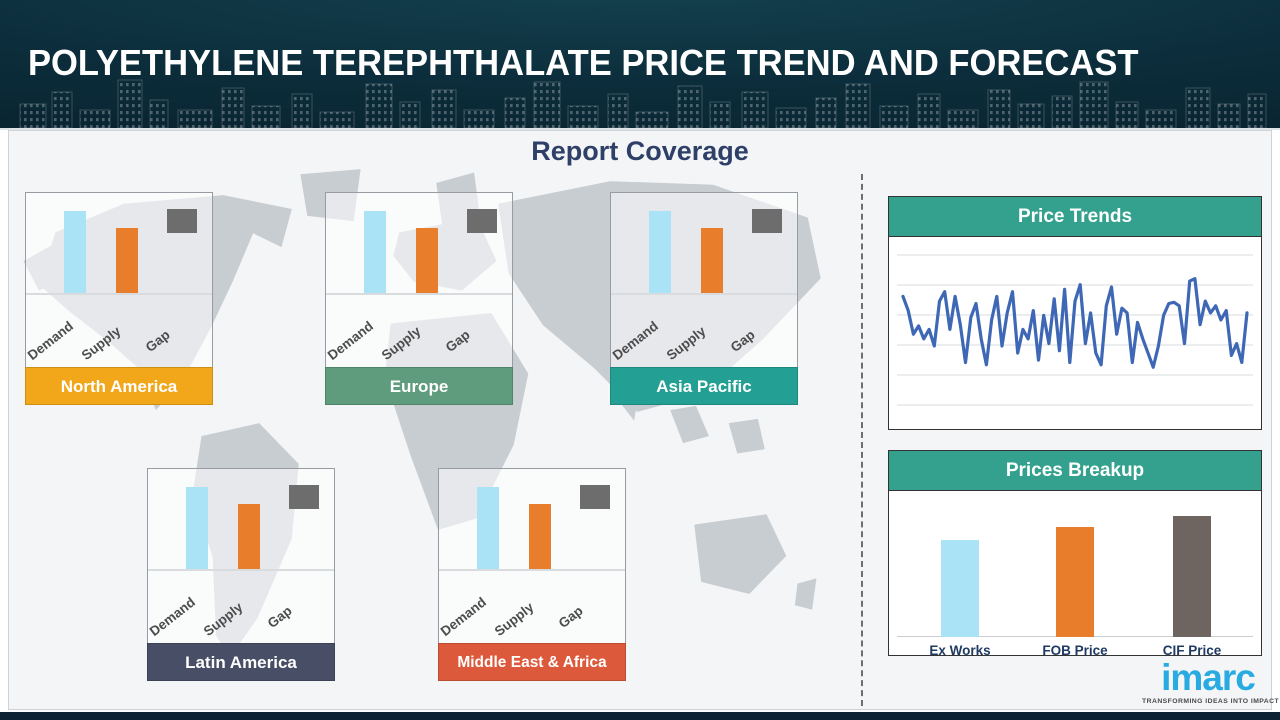 This screenshot has height=720, width=1280. What do you see at coordinates (1075, 650) in the screenshot?
I see `fob-price-label: FOB Price` at bounding box center [1075, 650].